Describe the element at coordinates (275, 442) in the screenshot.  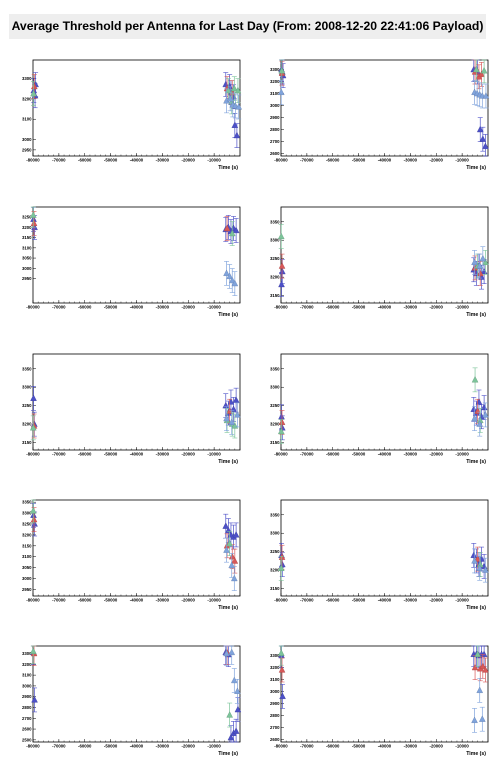
I see `y-tick-label: 3150` at that location.